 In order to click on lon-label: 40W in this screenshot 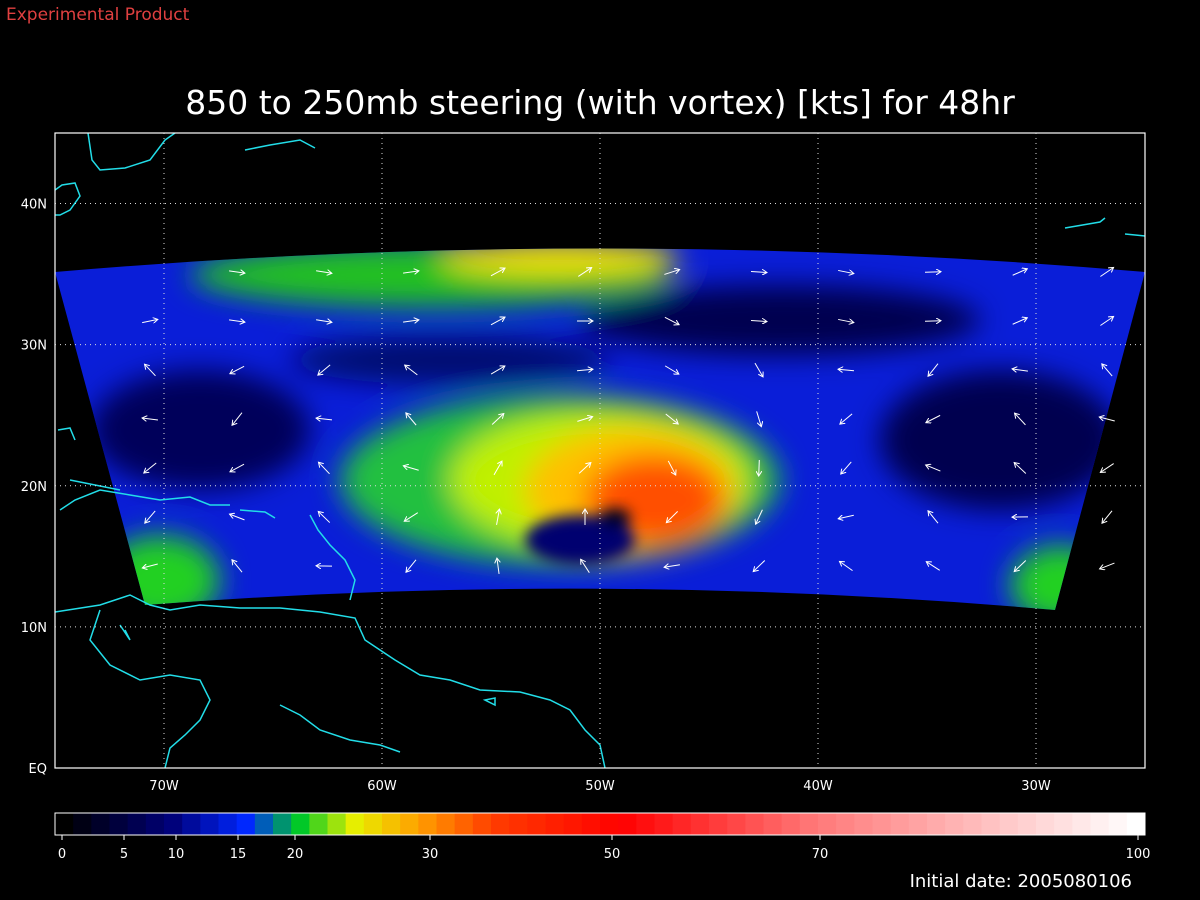, I will do `click(818, 786)`.